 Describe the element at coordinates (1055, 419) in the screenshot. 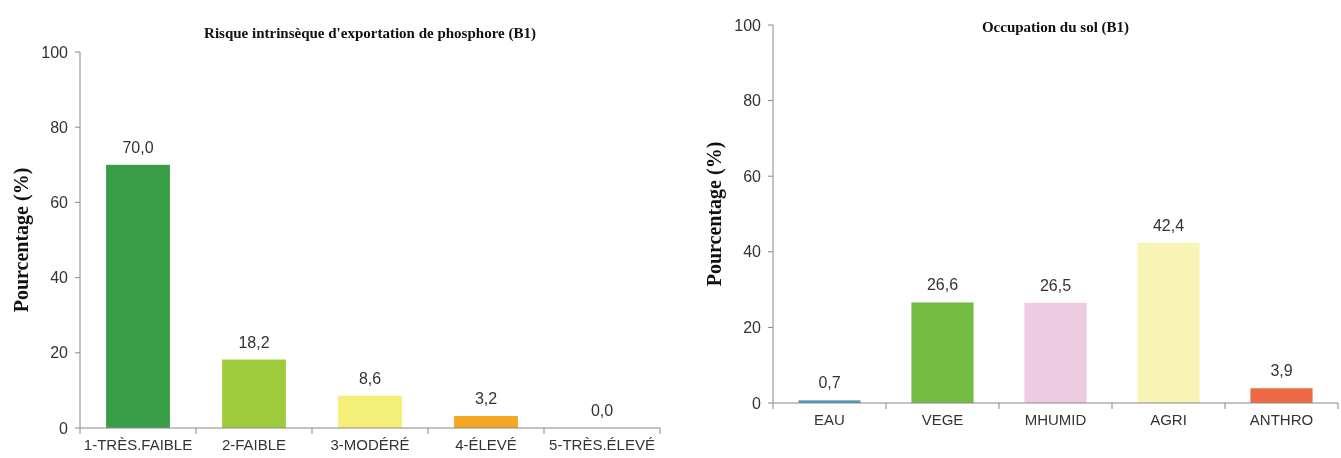

I see `x-tick-label: MHUMID` at that location.